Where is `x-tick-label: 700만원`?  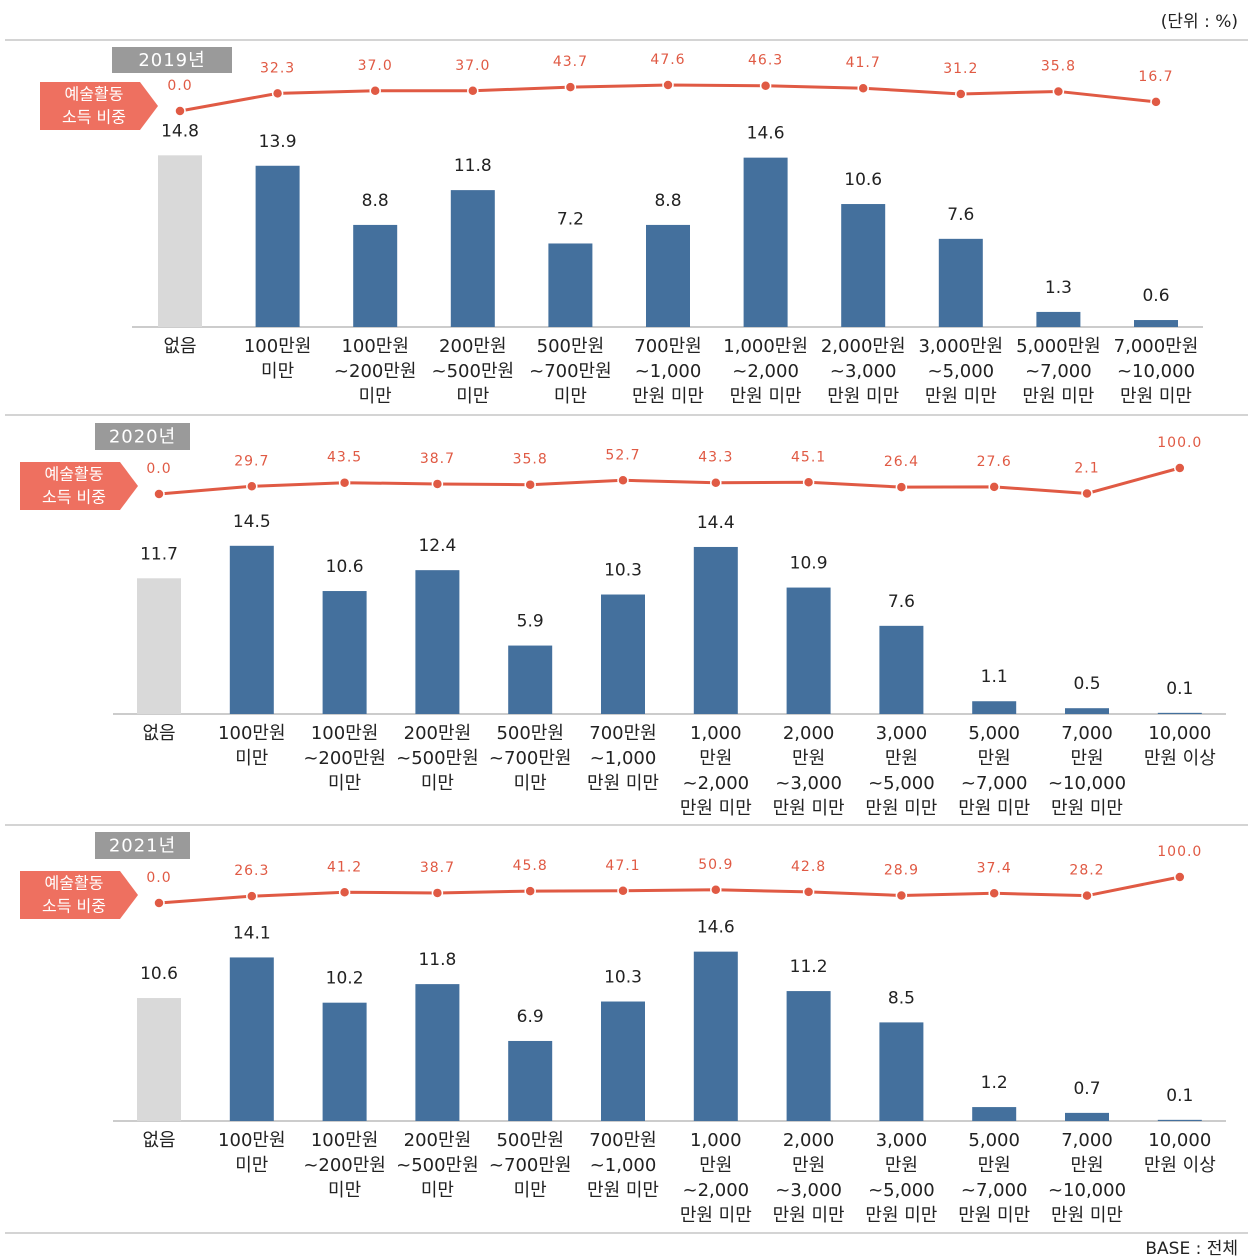
x-tick-label: 700만원 is located at coordinates (667, 346).